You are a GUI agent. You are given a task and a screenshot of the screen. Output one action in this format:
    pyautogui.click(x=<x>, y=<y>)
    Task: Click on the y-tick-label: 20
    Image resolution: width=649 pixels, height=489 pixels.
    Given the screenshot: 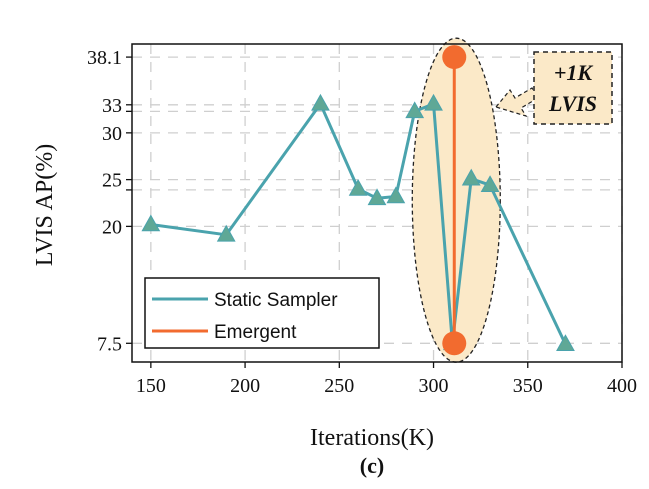 What is the action you would take?
    pyautogui.click(x=112, y=227)
    